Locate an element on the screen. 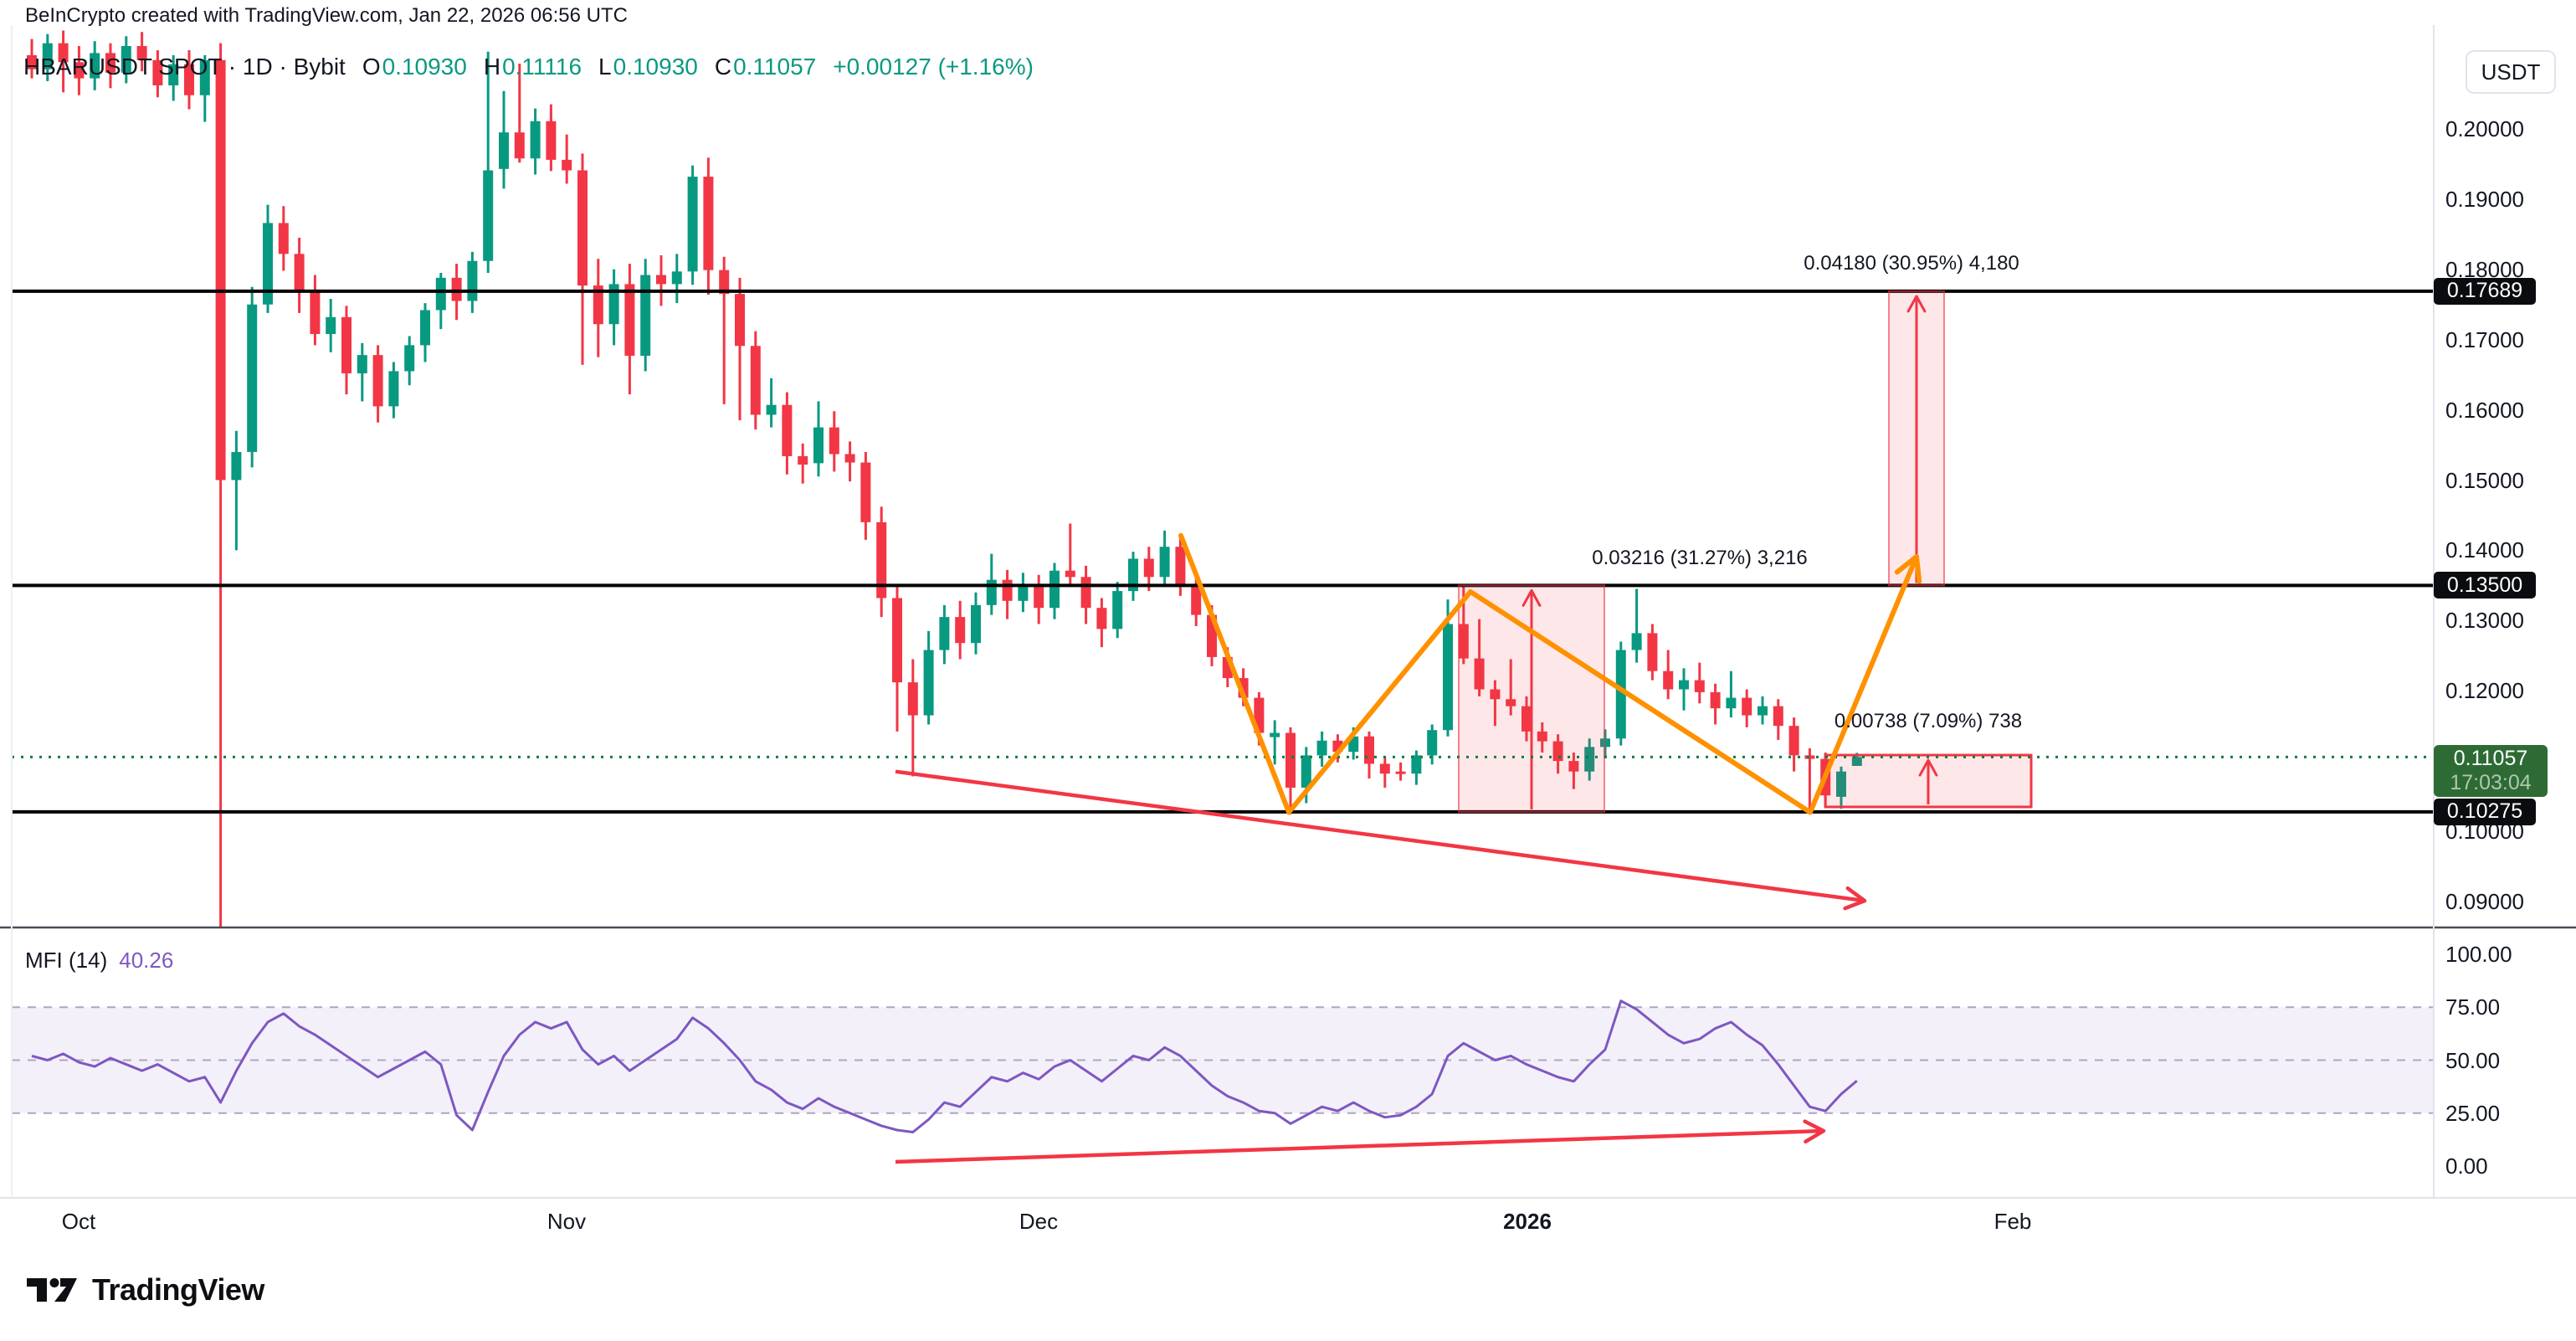 The width and height of the screenshot is (2576, 1341). change-value: +0.00127 (+1.16%) is located at coordinates (933, 67).